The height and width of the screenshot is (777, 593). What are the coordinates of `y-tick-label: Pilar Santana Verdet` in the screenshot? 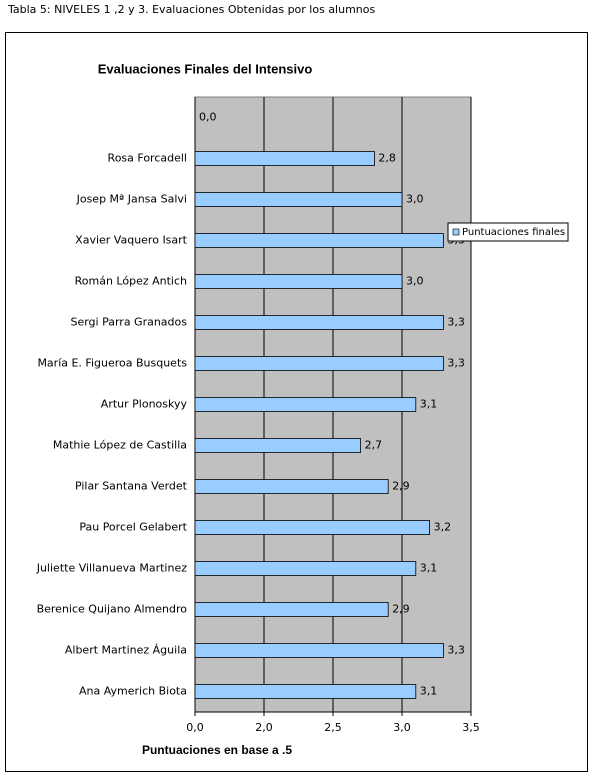 It's located at (131, 486).